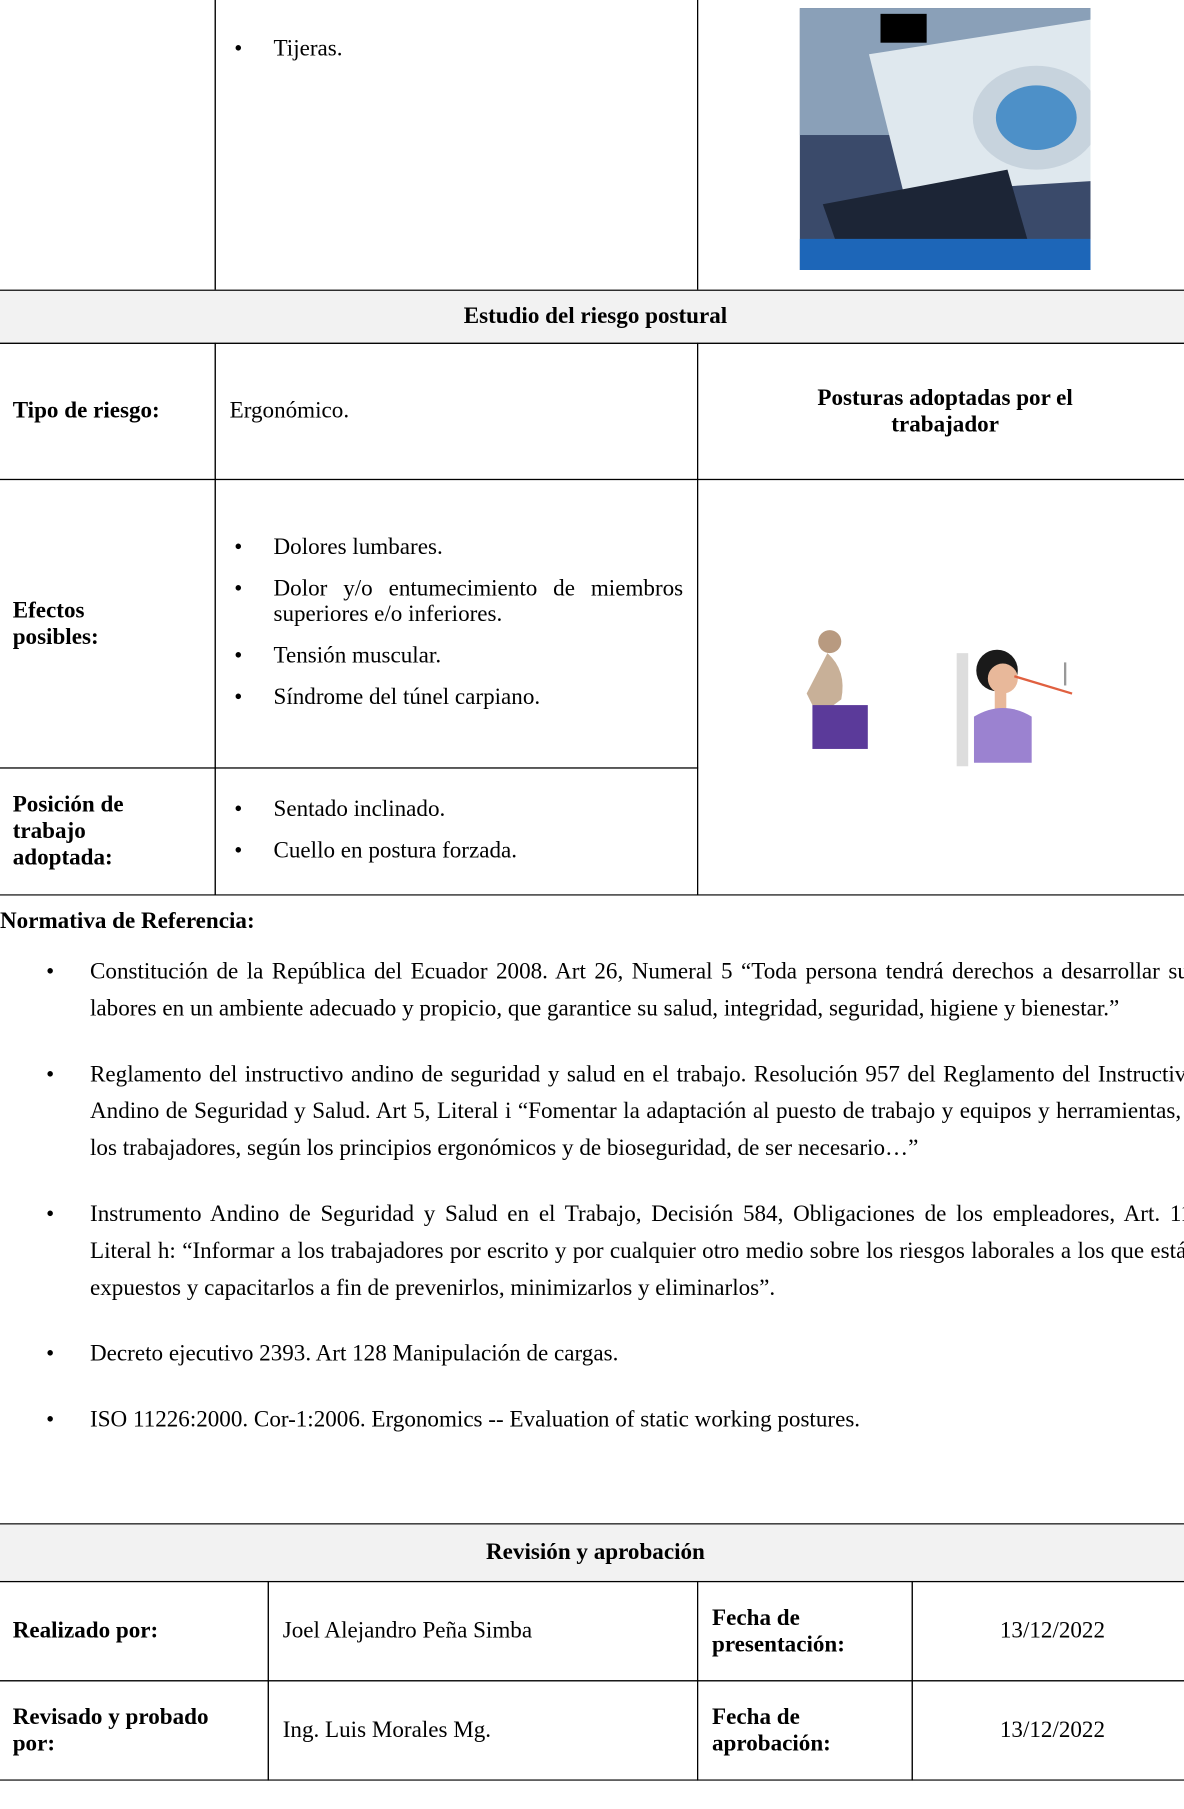 The width and height of the screenshot is (1184, 1809). What do you see at coordinates (456, 145) in the screenshot?
I see `tools-cell: Tijeras.` at bounding box center [456, 145].